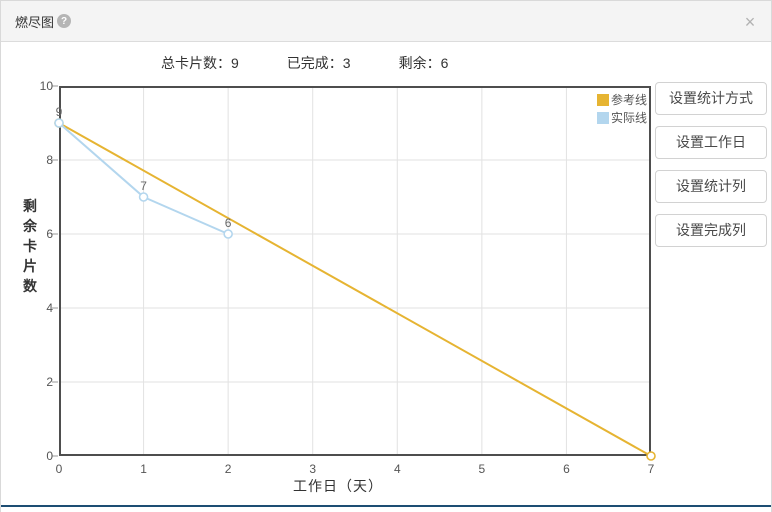  I want to click on stats-row: 总卡片数：9 已完成：3 剩余：6, so click(304, 63).